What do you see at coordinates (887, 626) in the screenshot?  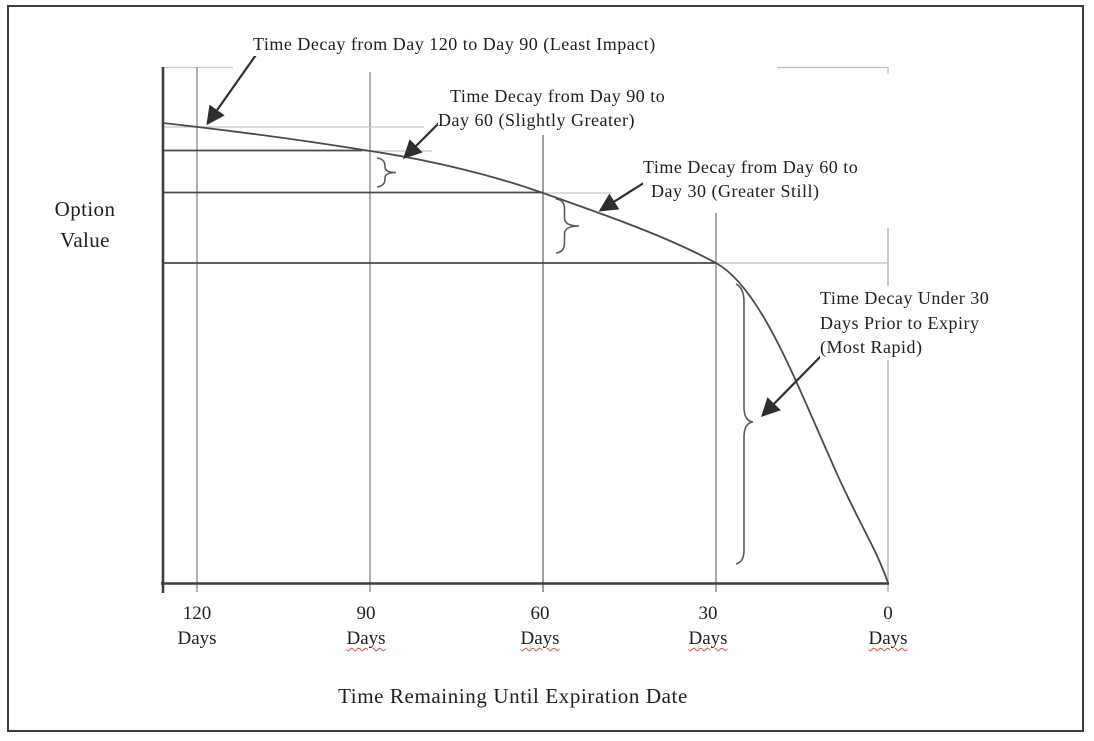 I see `x-tick-0-days: 0 Days` at bounding box center [887, 626].